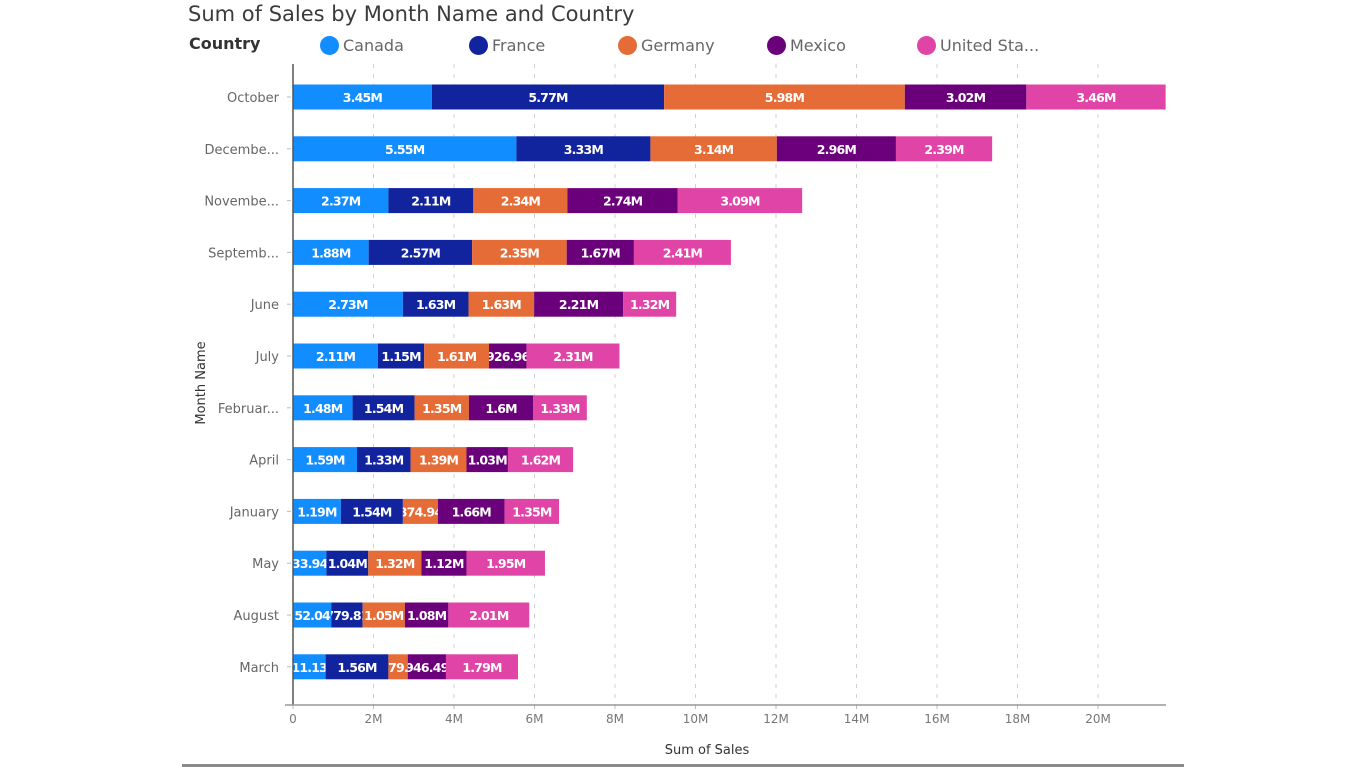 The width and height of the screenshot is (1366, 768). Describe the element at coordinates (507, 45) in the screenshot. I see `legend-item-france: France` at that location.